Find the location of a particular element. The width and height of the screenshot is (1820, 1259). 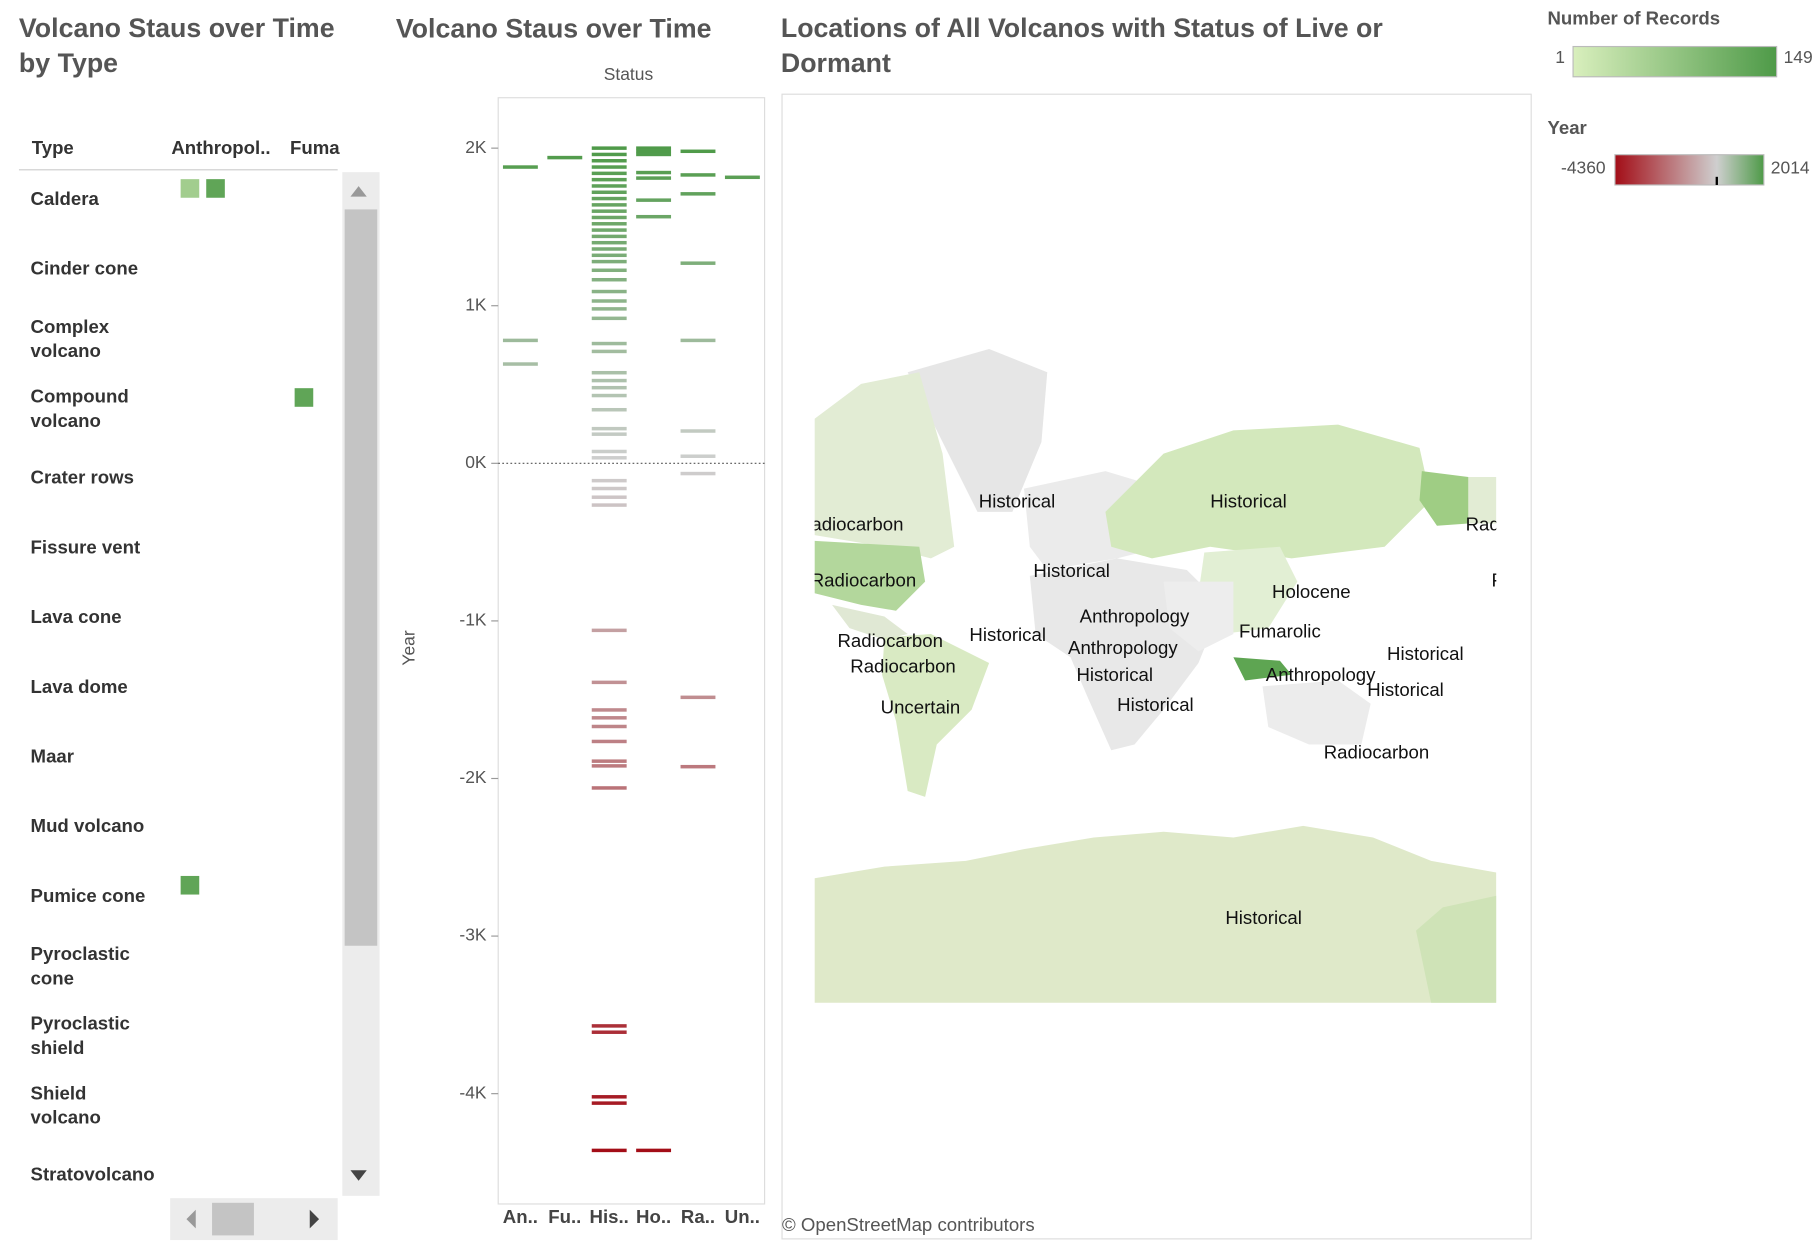

x-tick-label: An.. is located at coordinates (520, 1216).